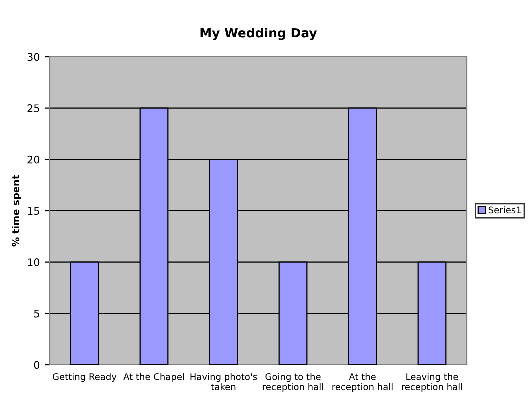 This screenshot has width=531, height=415. I want to click on y-tick-label: 0, so click(37, 365).